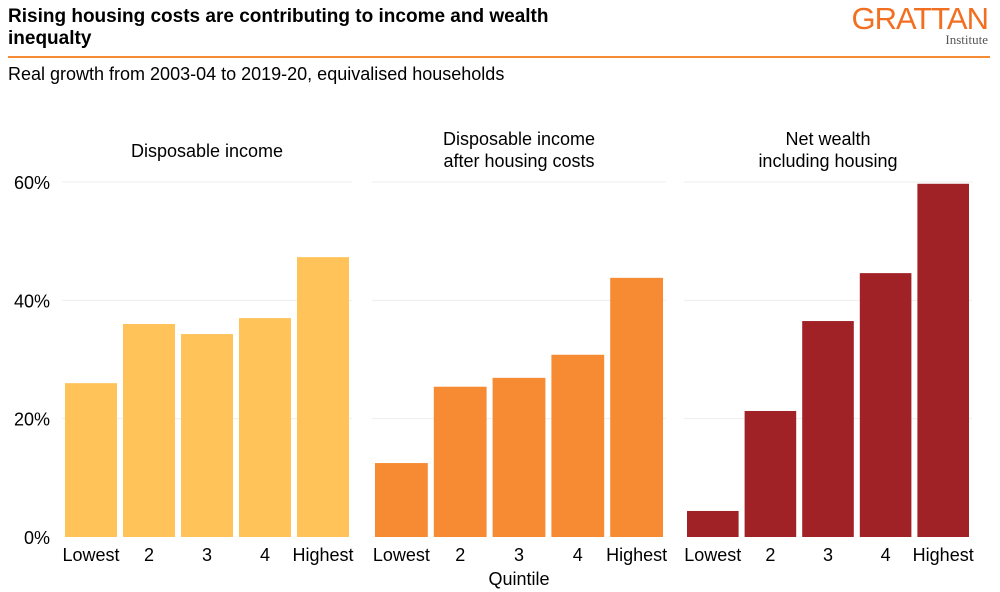 The image size is (1000, 592). I want to click on header-divider, so click(499, 57).